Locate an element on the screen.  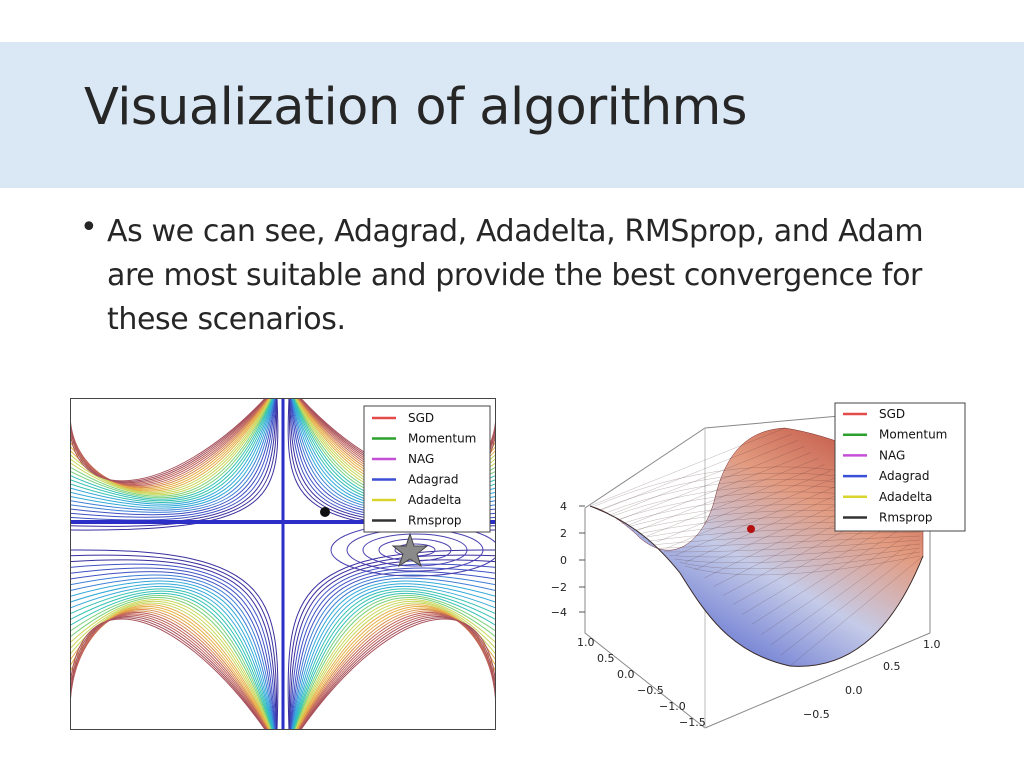
x-tick-label: −0.5 is located at coordinates (816, 714).